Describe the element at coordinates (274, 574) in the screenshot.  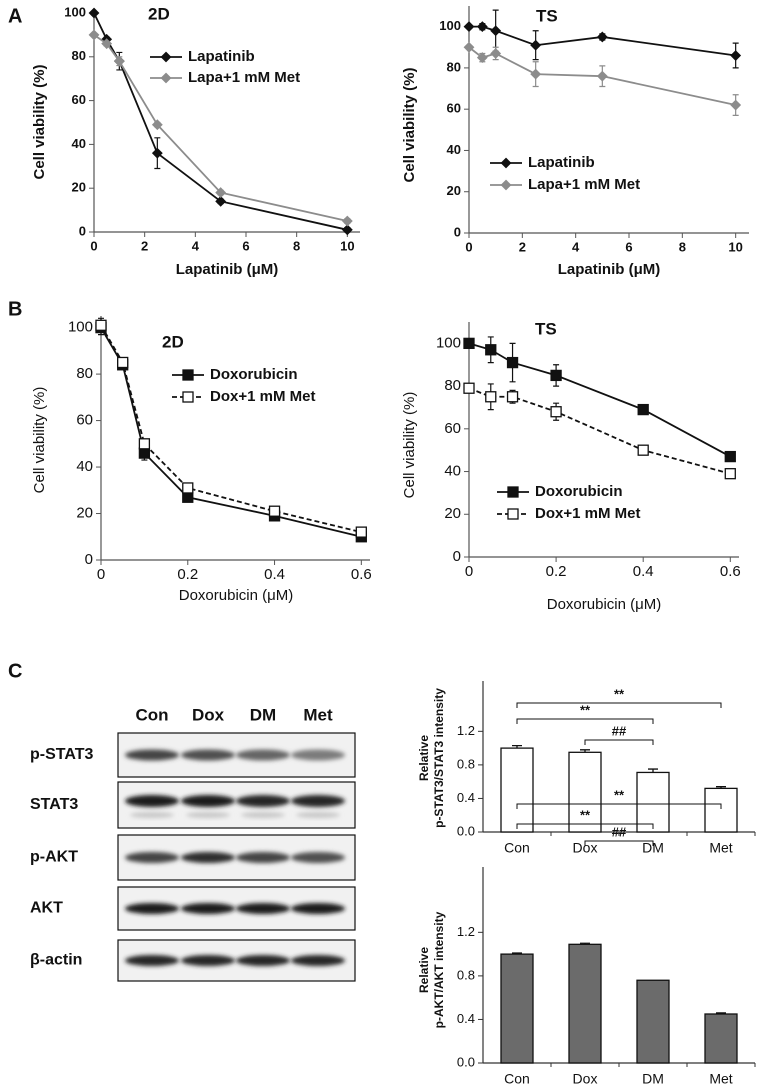
I see `x-tick-label: 0.4` at that location.